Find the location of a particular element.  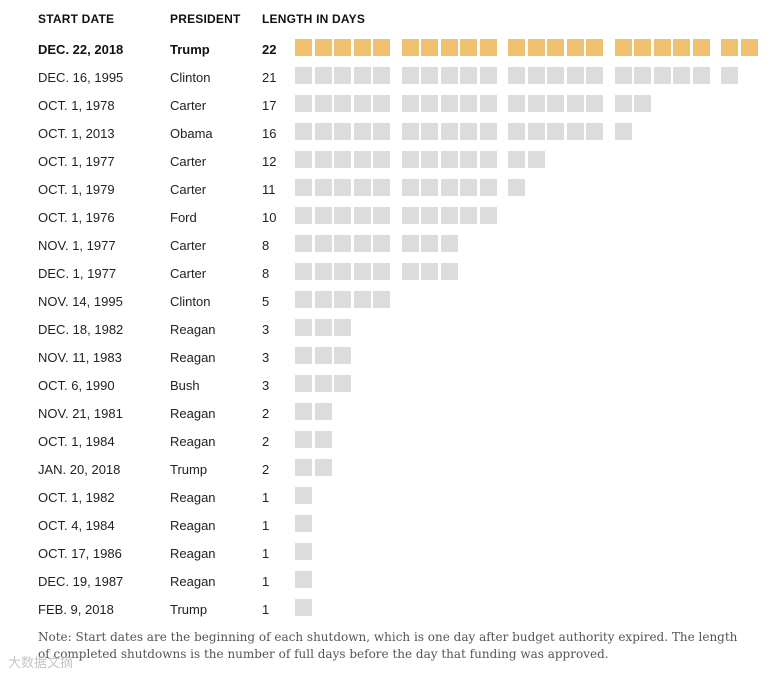

start-date-cell: DEC. 19, 1987 is located at coordinates (81, 581).